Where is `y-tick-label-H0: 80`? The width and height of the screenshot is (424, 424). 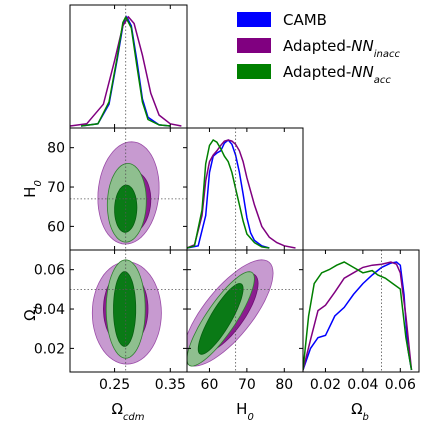
y-tick-label-H0: 80 is located at coordinates (56, 149).